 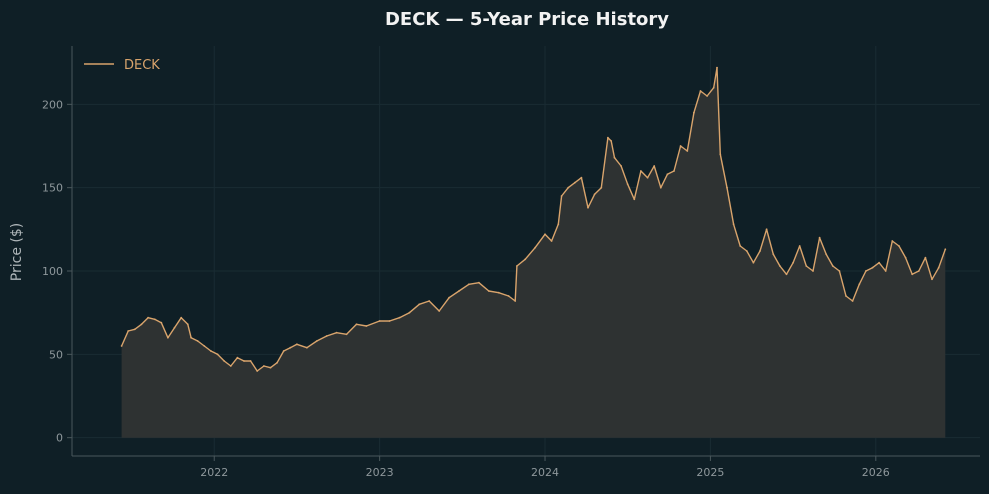 I want to click on y-tick-label: 50, so click(x=56, y=354).